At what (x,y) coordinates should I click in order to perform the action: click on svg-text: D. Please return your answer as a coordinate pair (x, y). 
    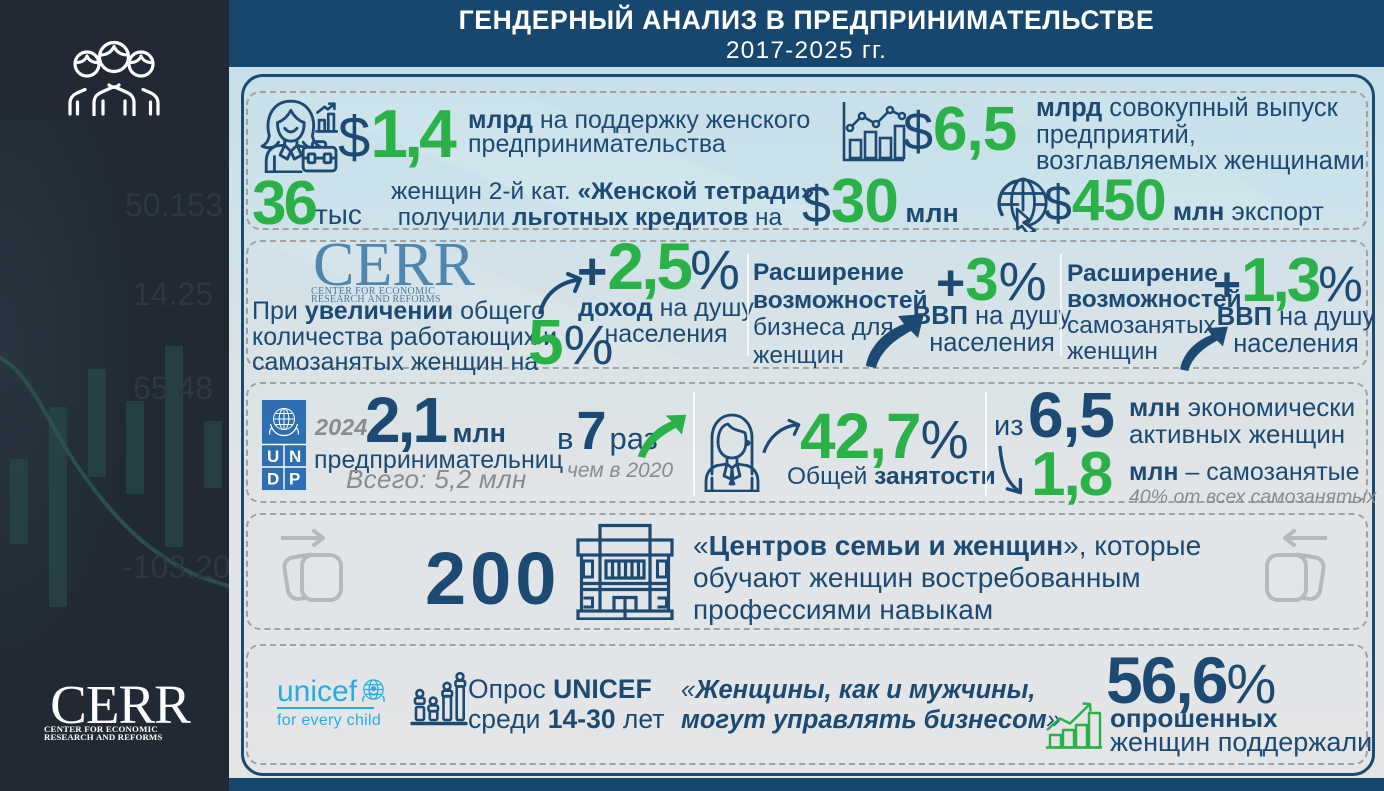
    Looking at the image, I should click on (273, 479).